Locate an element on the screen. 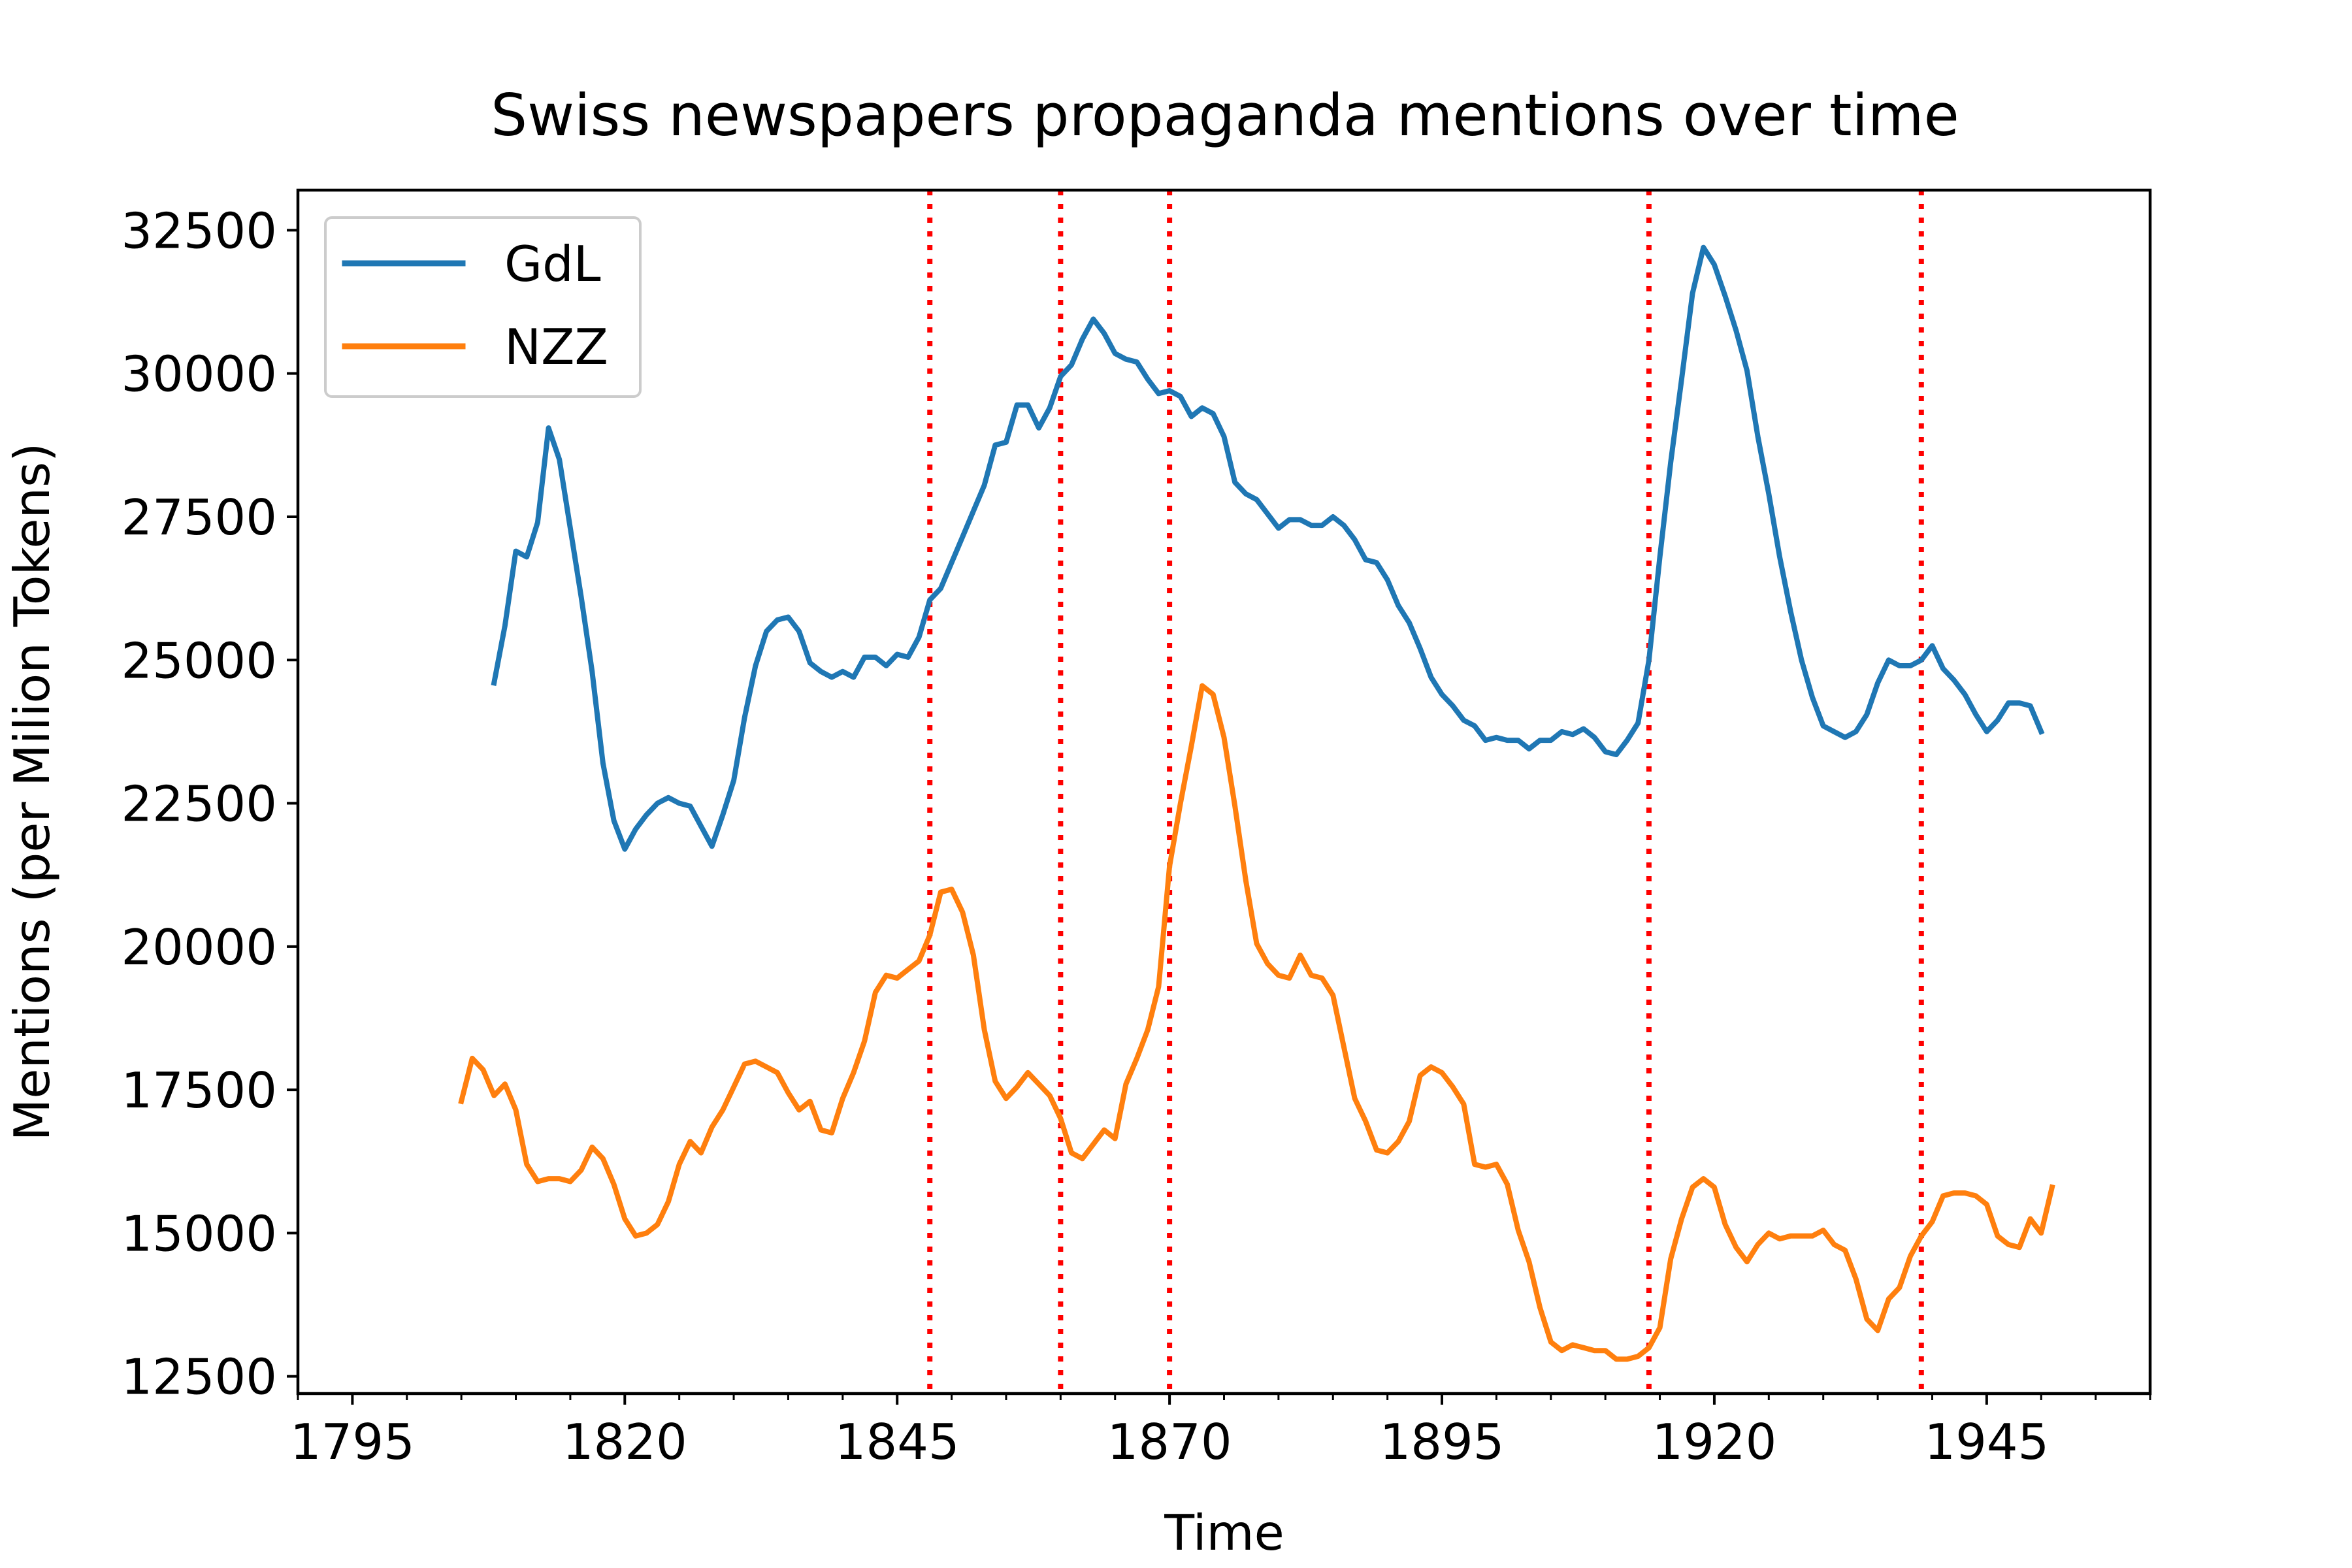  x-tick-label-1920: 1920 is located at coordinates (1714, 1442).